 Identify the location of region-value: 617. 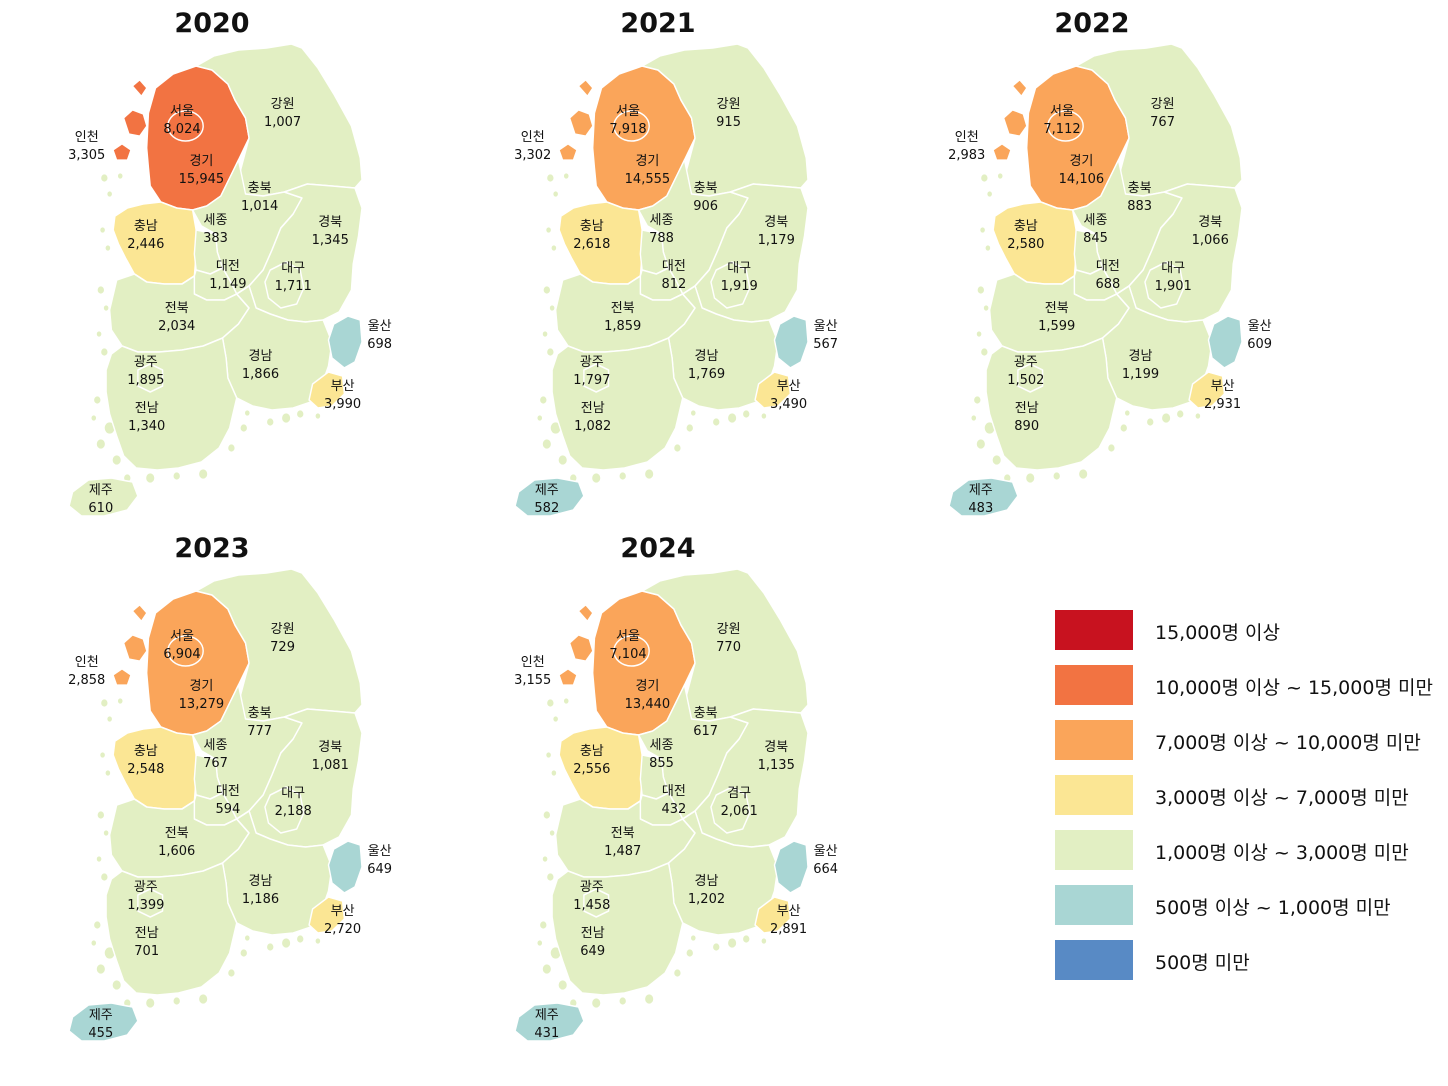
(706, 731).